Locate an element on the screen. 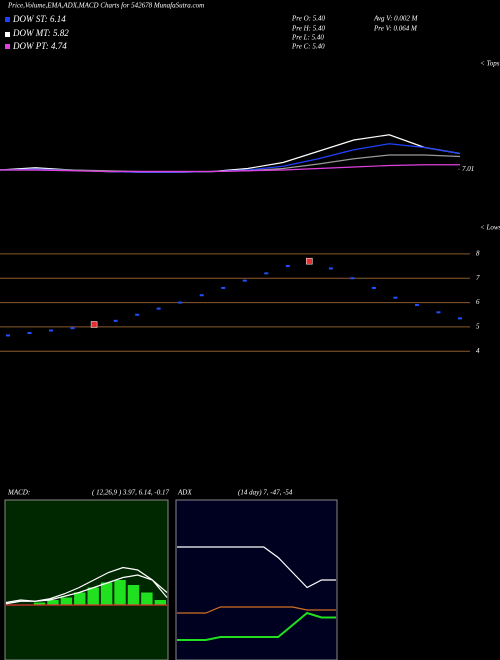  adx-subtitle: (14 day) 7, -47, -54 is located at coordinates (265, 493).